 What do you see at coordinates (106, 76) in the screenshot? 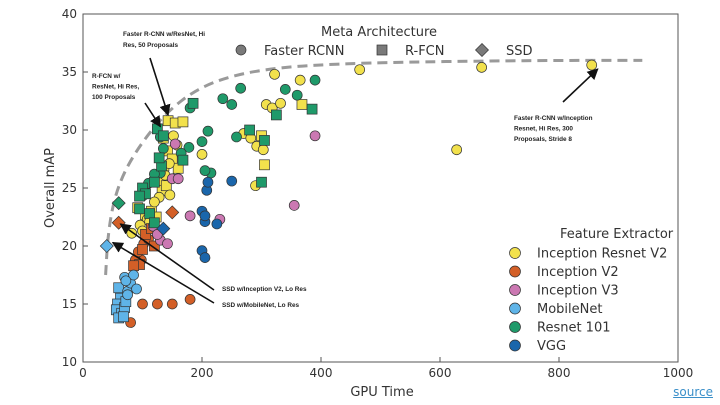
I see `annotation-1-line-0: R-FCN w/` at bounding box center [106, 76].